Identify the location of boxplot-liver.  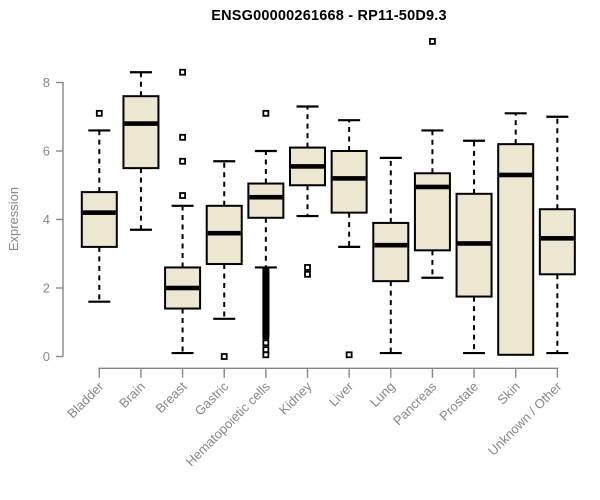
(349, 239).